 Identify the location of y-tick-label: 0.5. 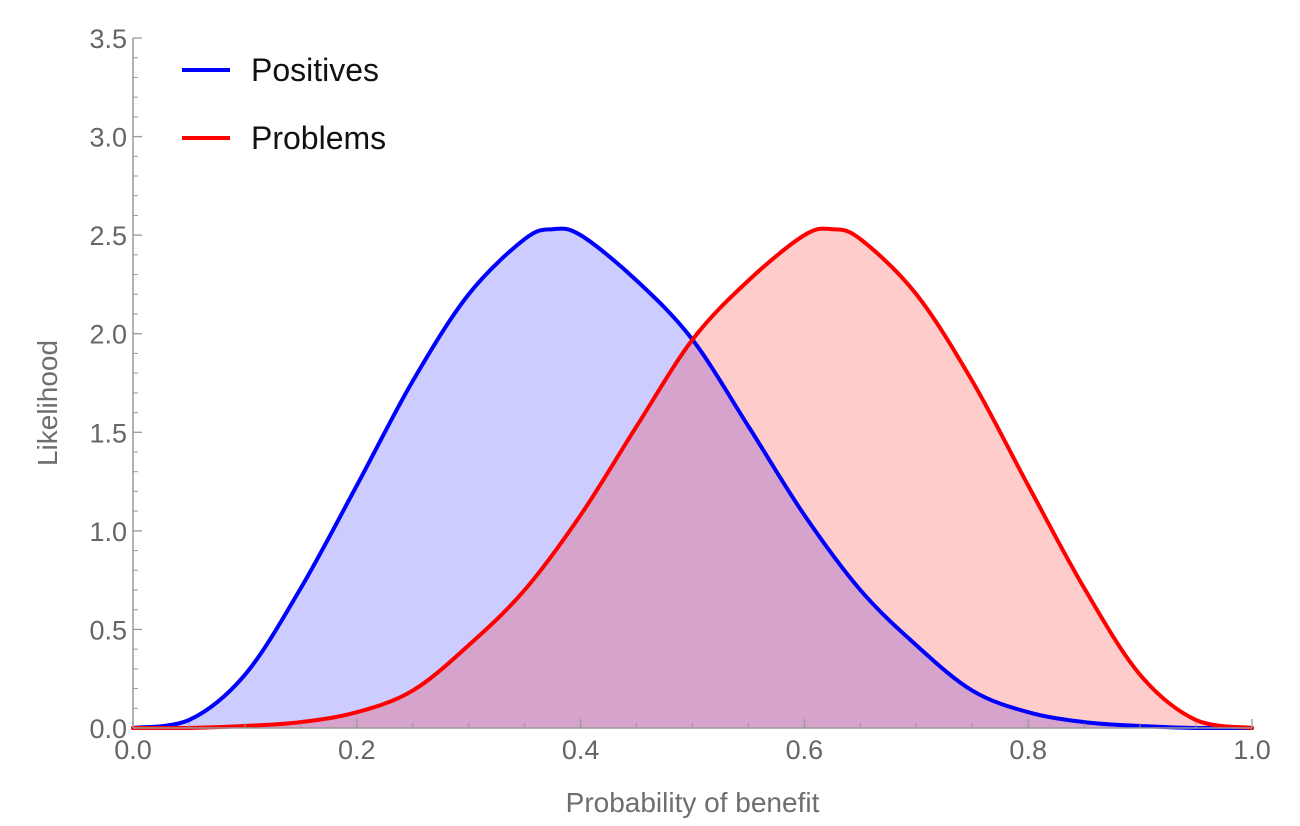
(108, 630).